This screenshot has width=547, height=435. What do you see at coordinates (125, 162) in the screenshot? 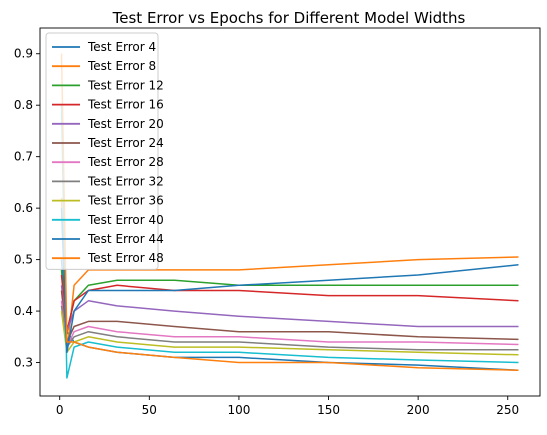
I see `legend-label-7: Test Error 28` at bounding box center [125, 162].